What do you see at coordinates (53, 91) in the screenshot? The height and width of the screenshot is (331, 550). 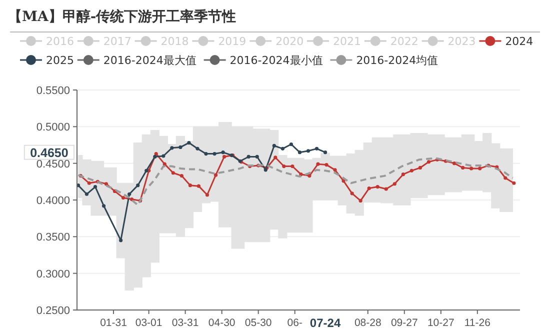 I see `y-tick-label: 0.5500` at bounding box center [53, 91].